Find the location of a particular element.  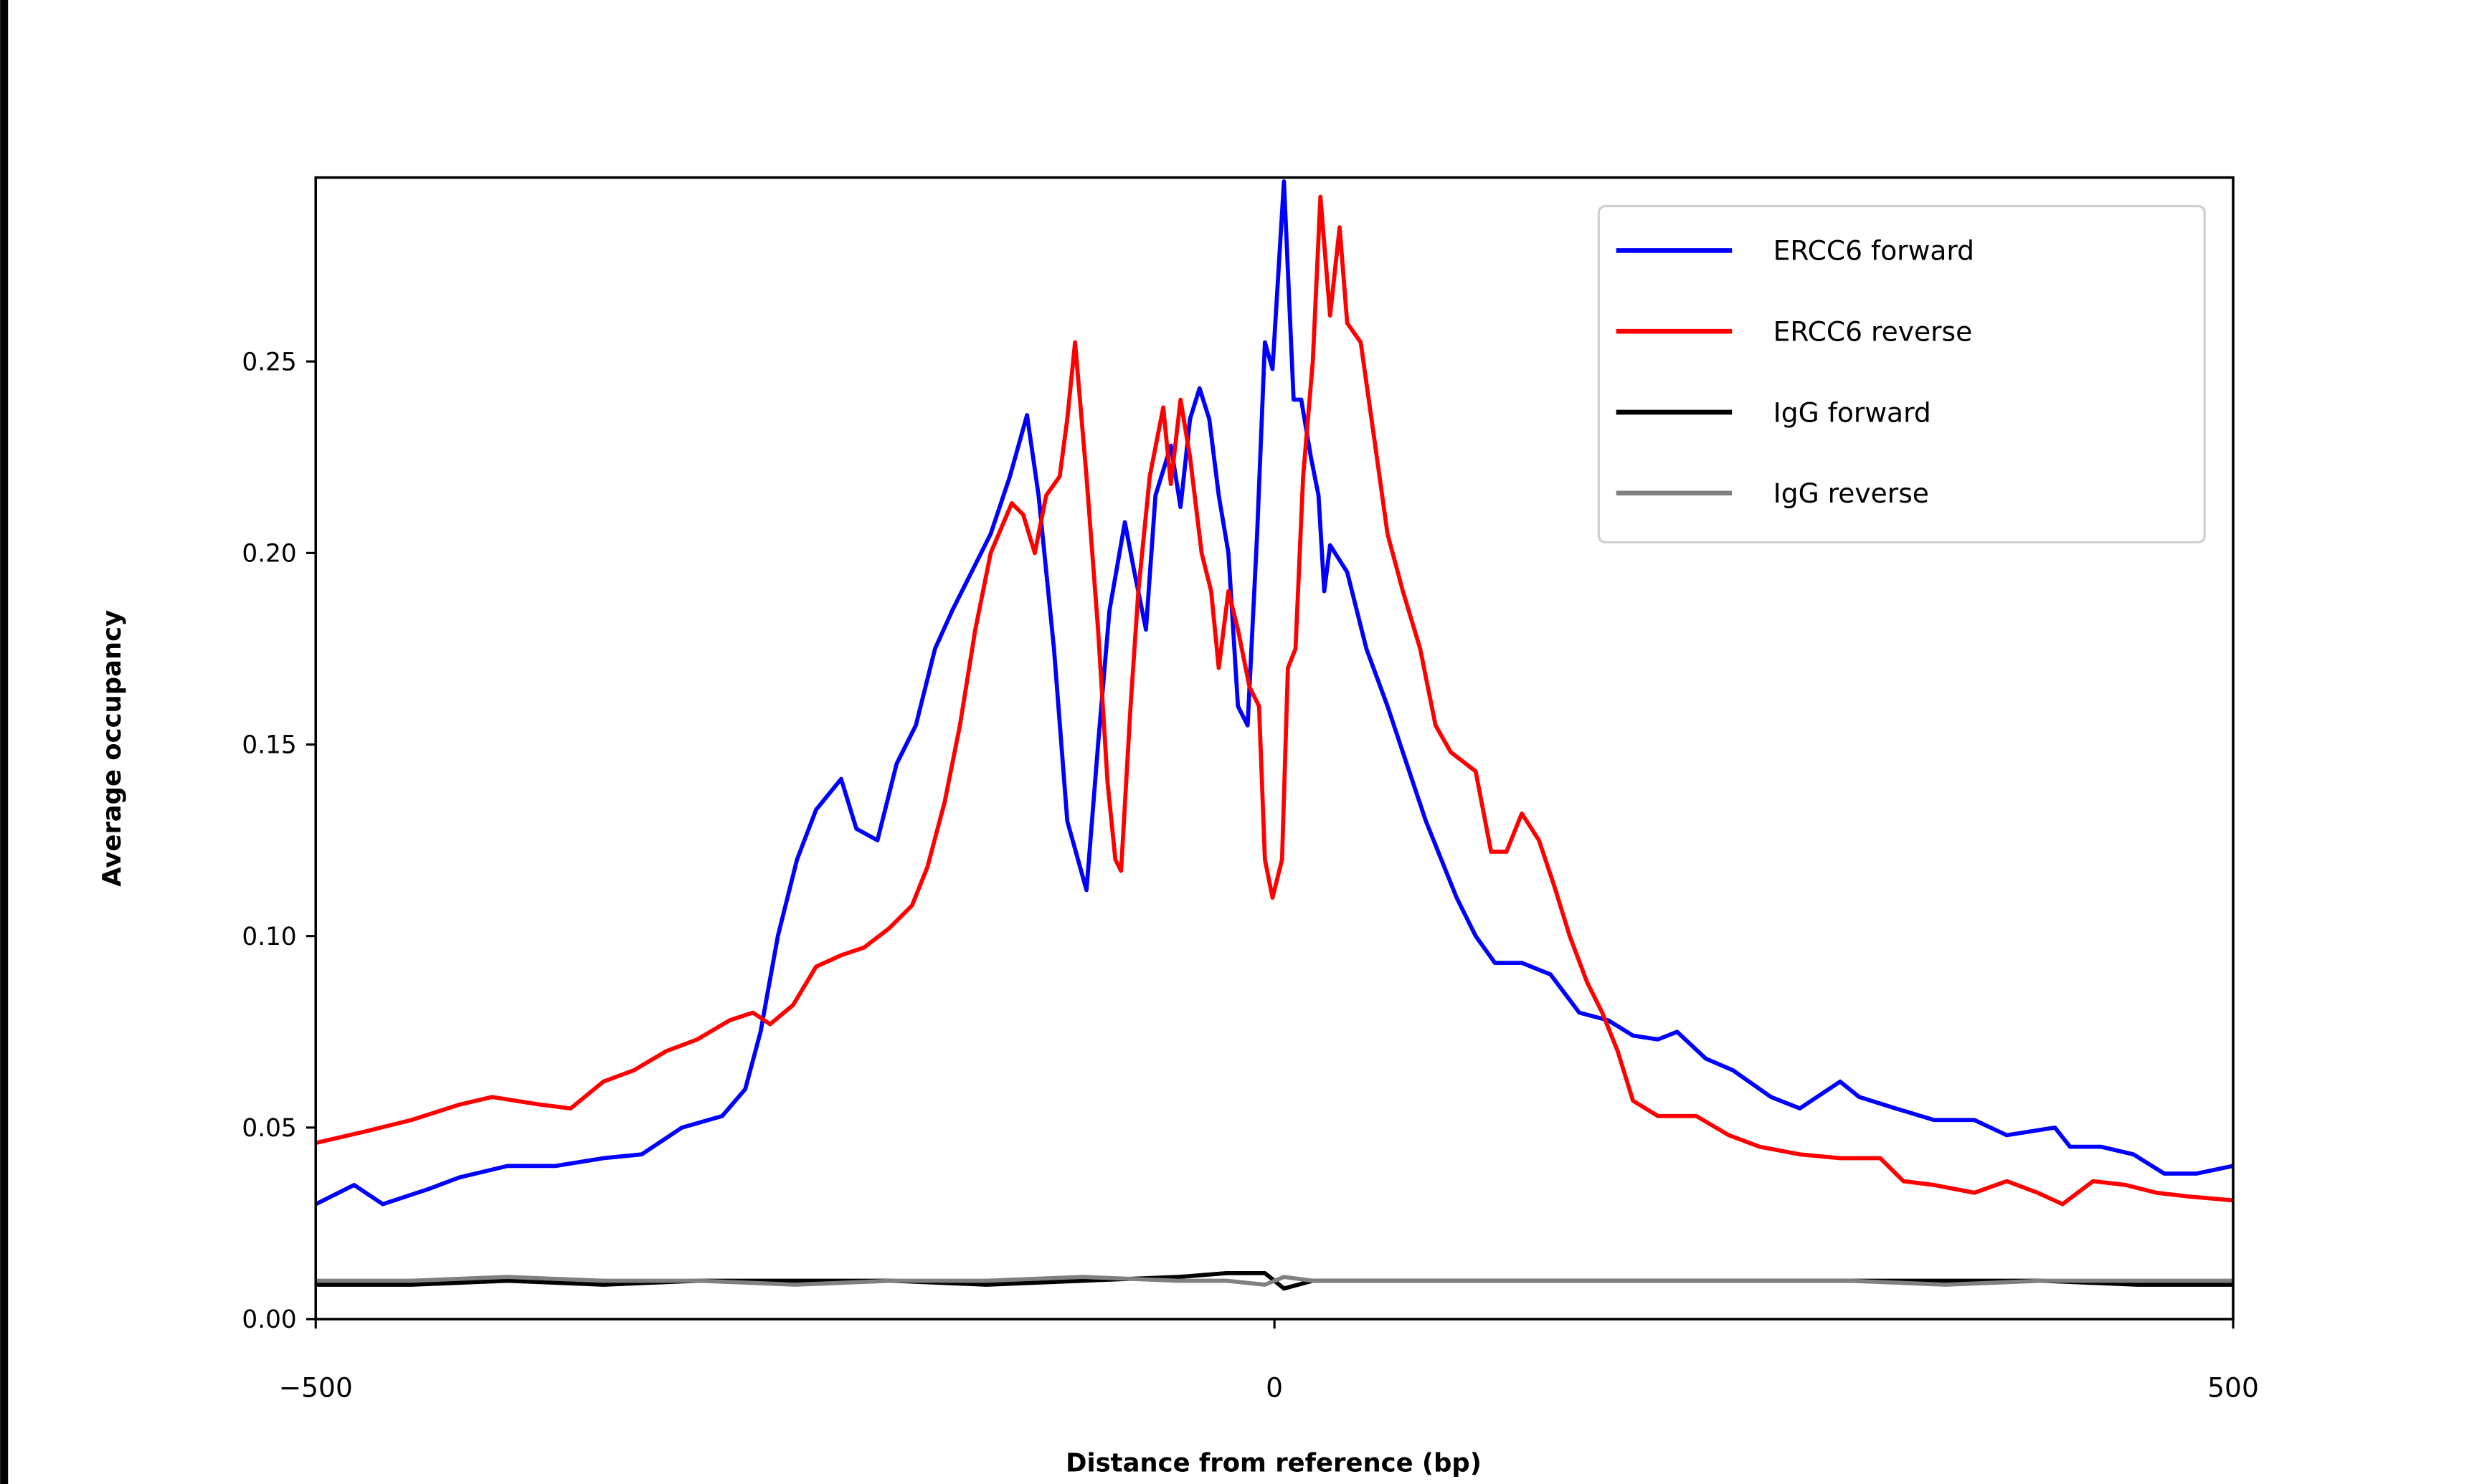

legend-box is located at coordinates (1902, 374).